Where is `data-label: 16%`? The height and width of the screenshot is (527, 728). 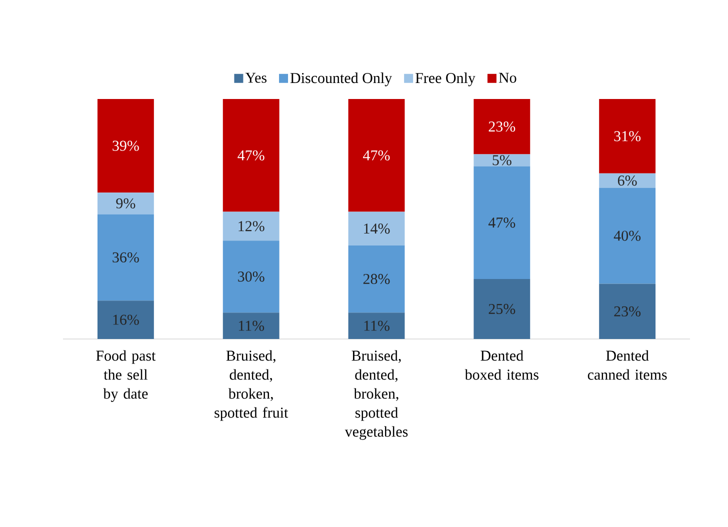 data-label: 16% is located at coordinates (126, 319).